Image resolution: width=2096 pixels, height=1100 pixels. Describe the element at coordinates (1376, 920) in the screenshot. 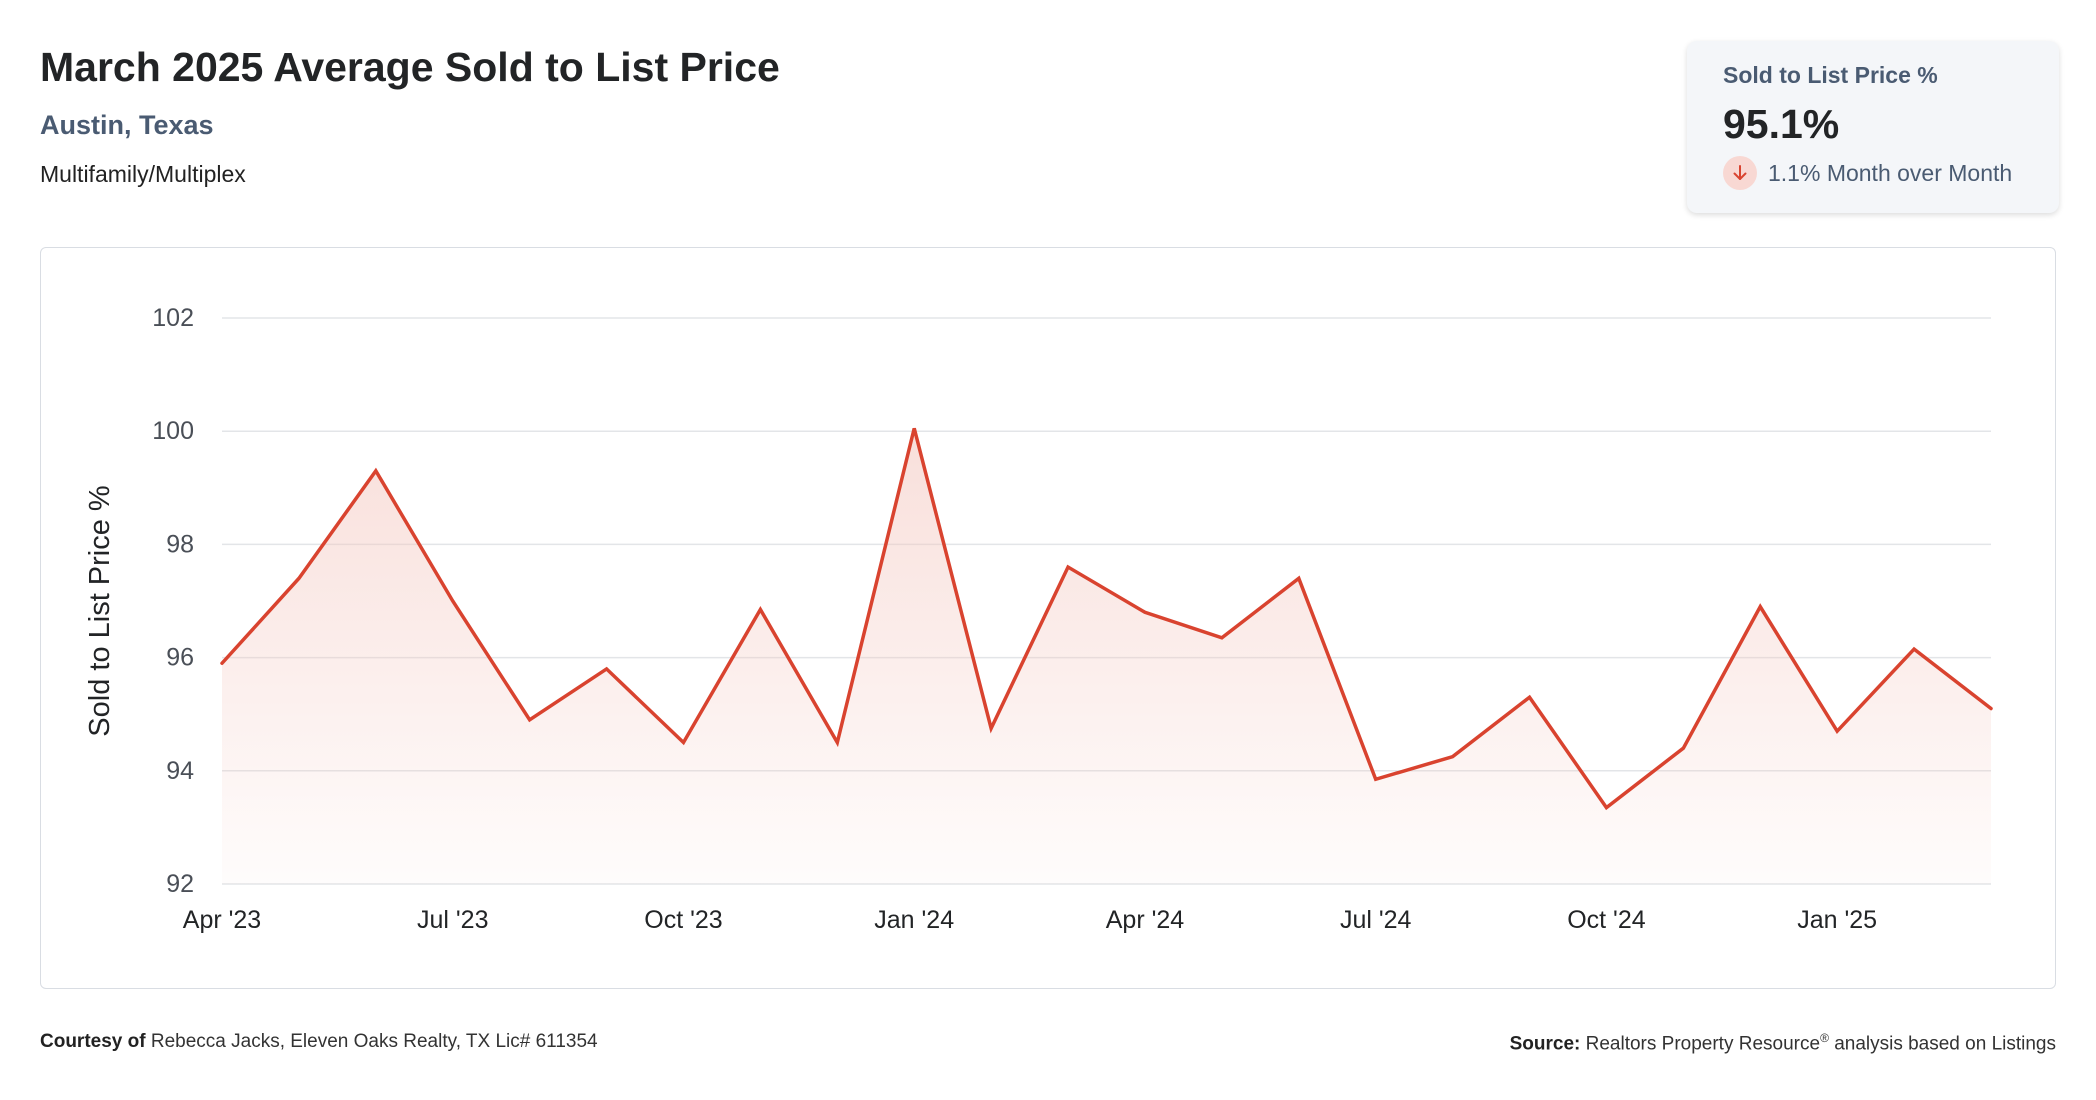

I see `x-tick-label: Jul '24` at that location.